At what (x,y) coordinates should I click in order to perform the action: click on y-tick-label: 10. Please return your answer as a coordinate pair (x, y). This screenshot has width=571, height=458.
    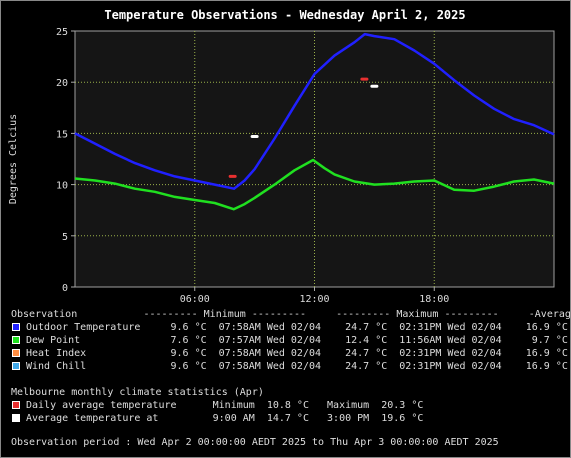
    Looking at the image, I should click on (62, 186).